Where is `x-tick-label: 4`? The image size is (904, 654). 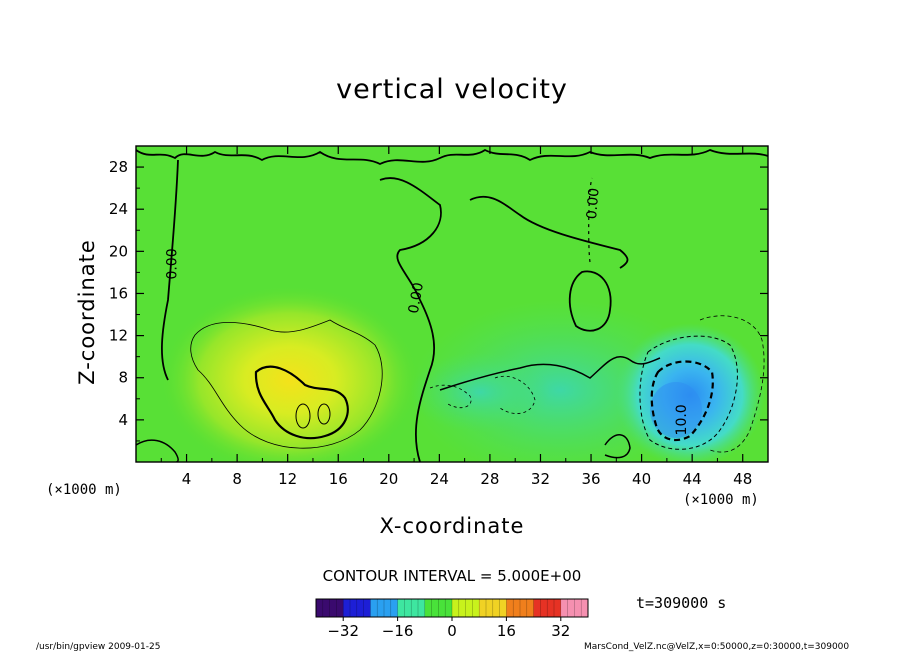 x-tick-label: 4 is located at coordinates (187, 479).